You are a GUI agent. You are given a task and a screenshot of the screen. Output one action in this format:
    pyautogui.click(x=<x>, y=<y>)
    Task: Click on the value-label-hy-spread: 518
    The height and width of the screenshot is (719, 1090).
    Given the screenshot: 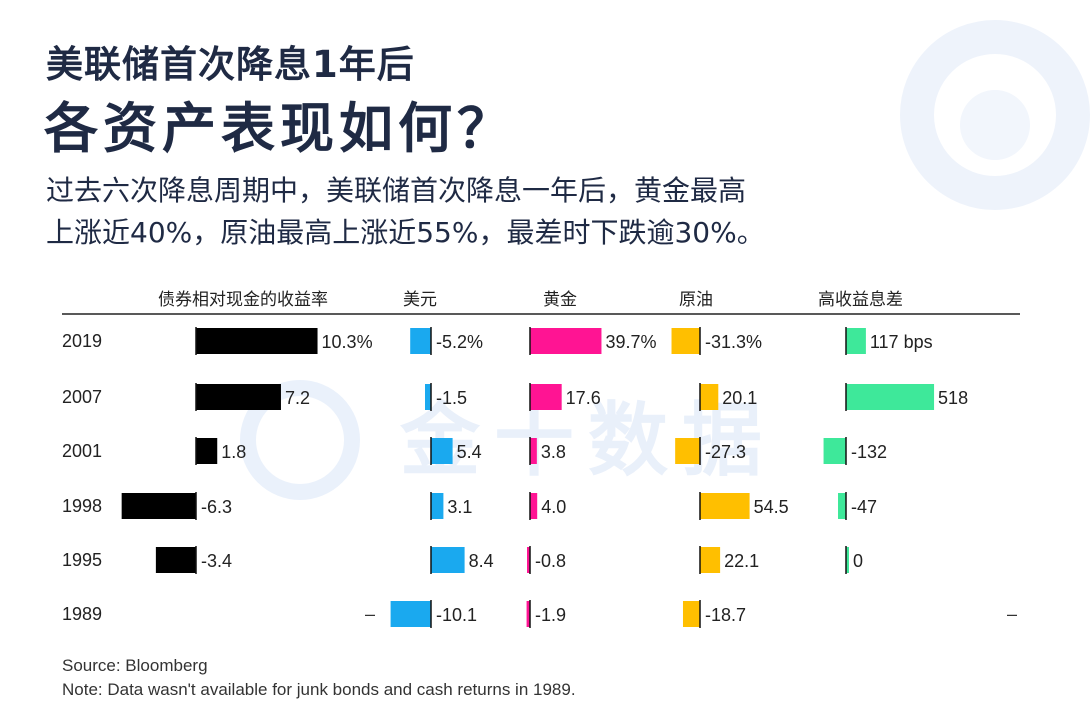 What is the action you would take?
    pyautogui.click(x=953, y=398)
    